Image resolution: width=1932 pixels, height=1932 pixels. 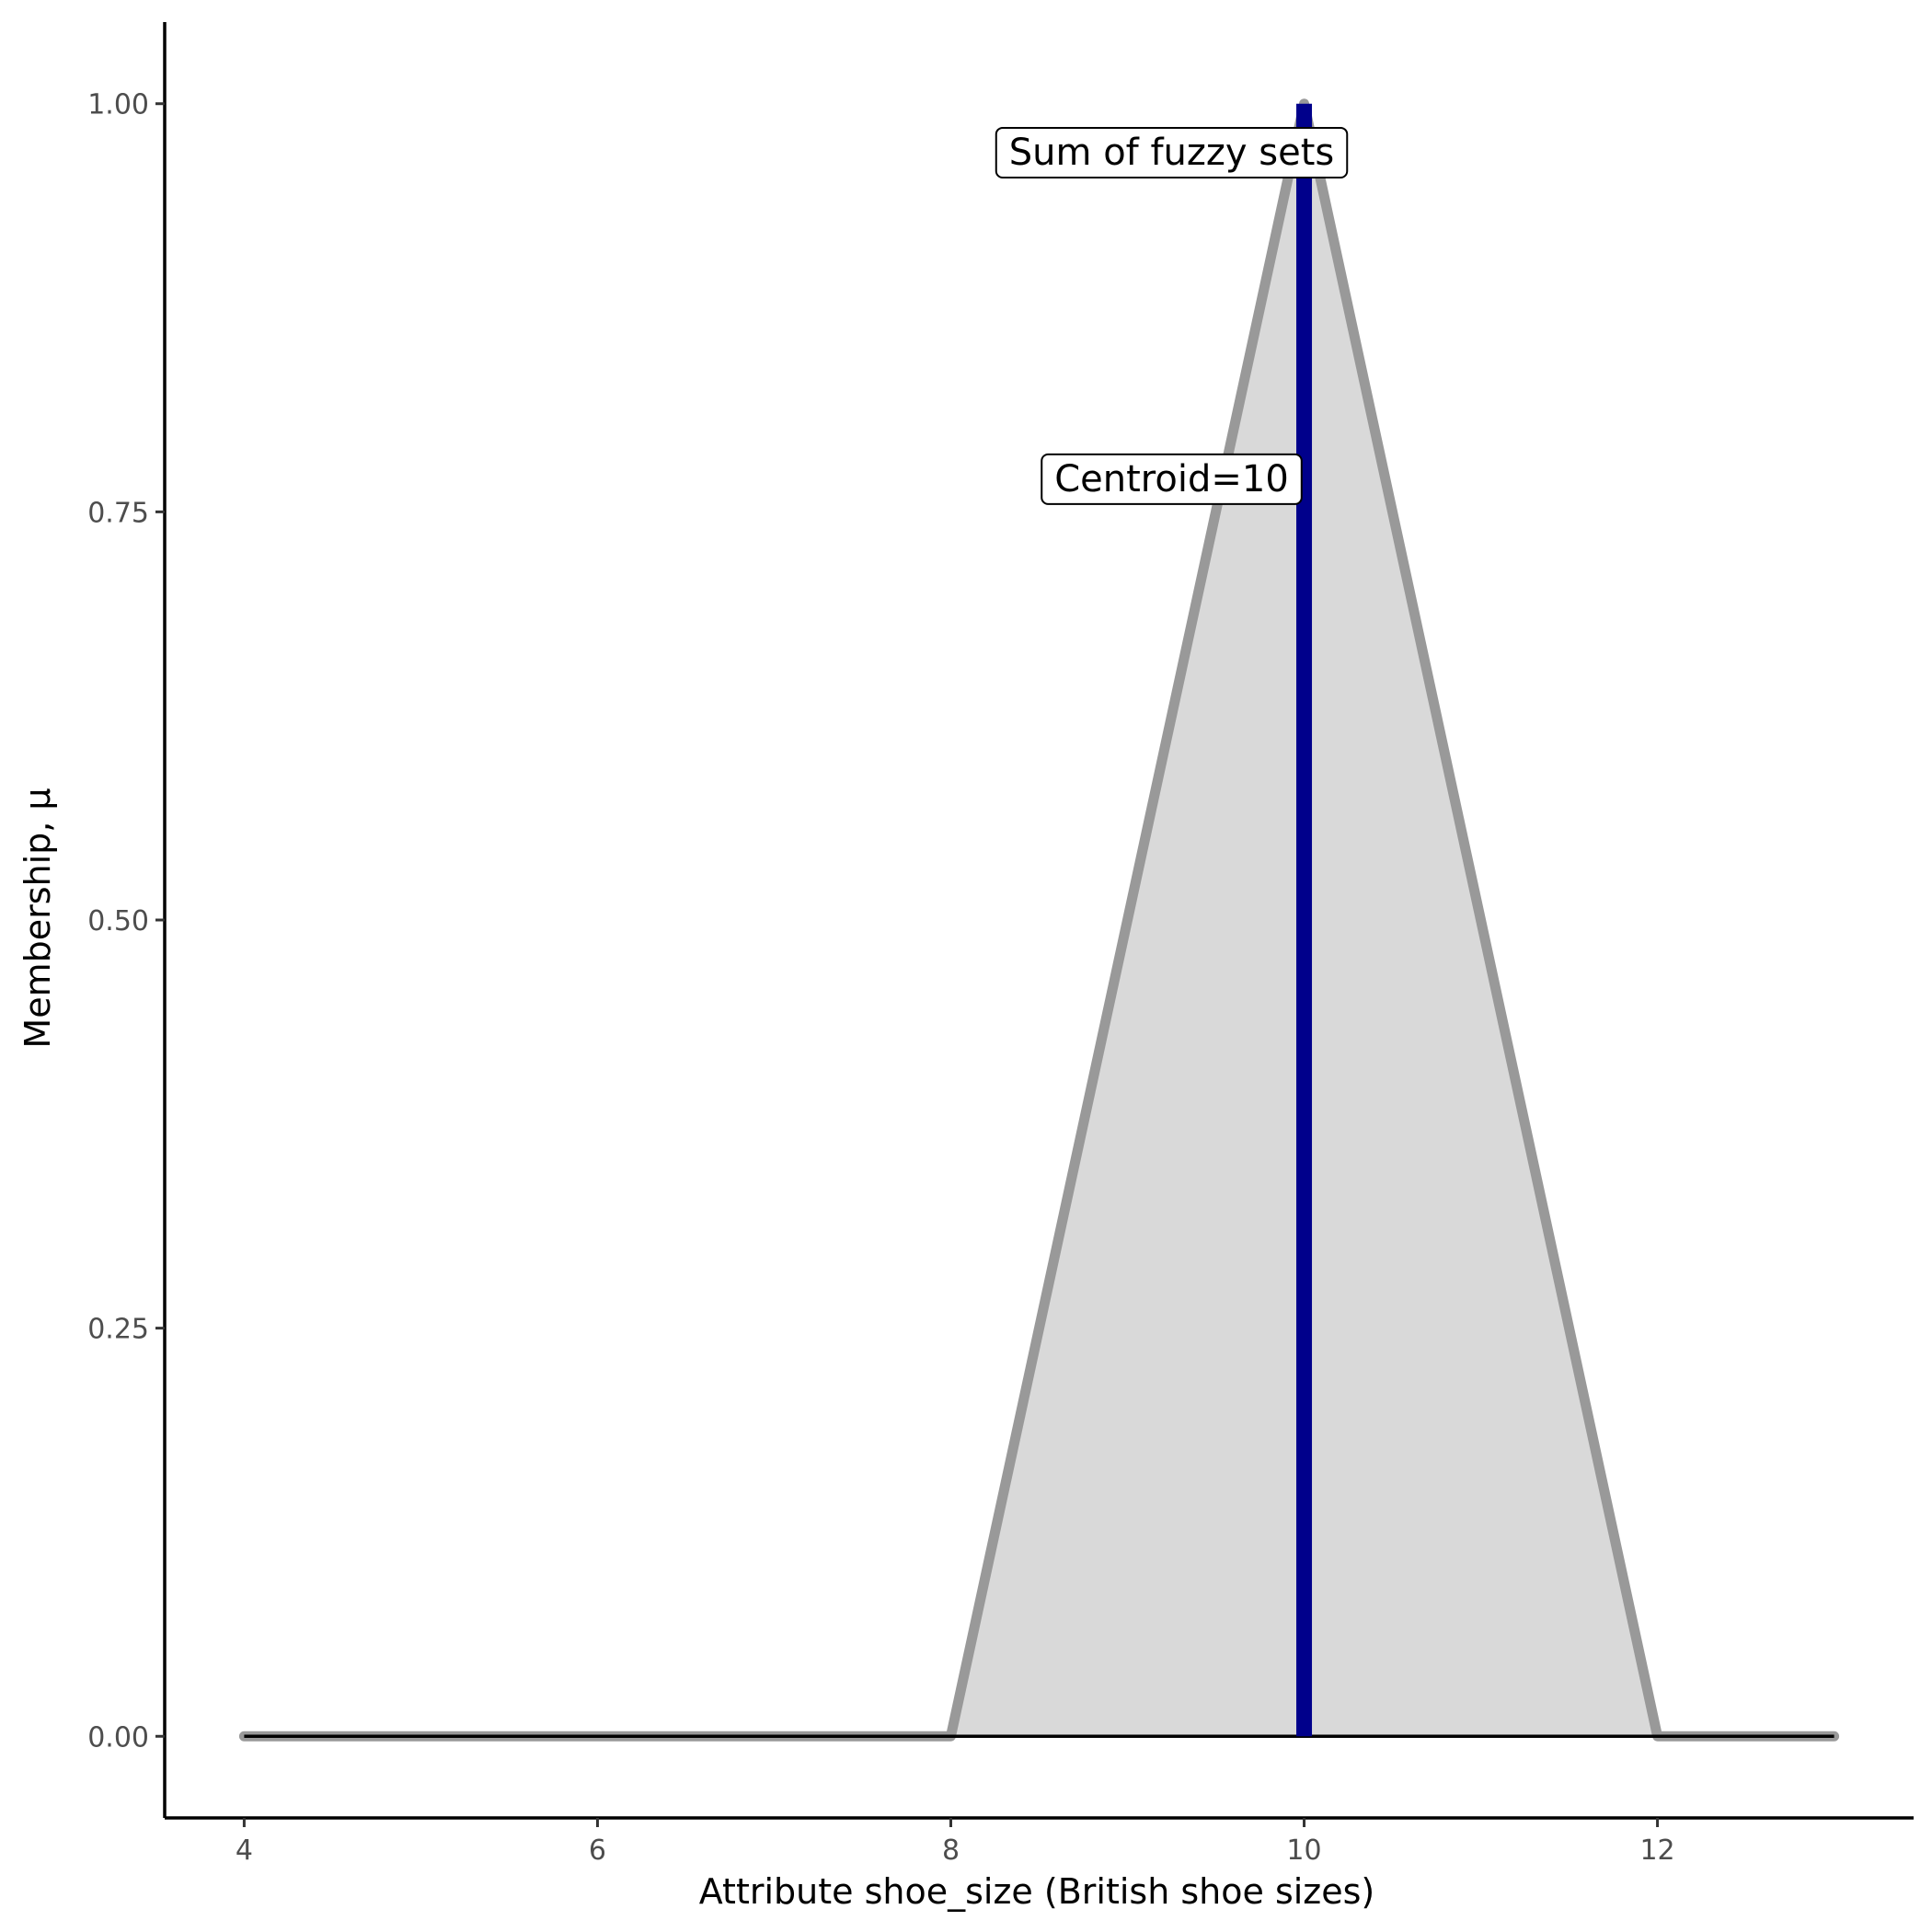 What do you see at coordinates (1656, 1850) in the screenshot?
I see `x-tick-label-4: 12` at bounding box center [1656, 1850].